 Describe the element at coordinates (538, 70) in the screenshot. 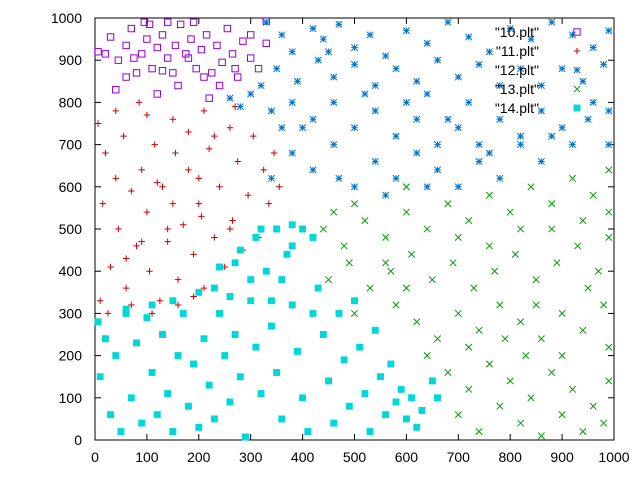

I see `legend: "10.plt" "11.plt" "12.plt" "13.plt" "14.plt"` at that location.